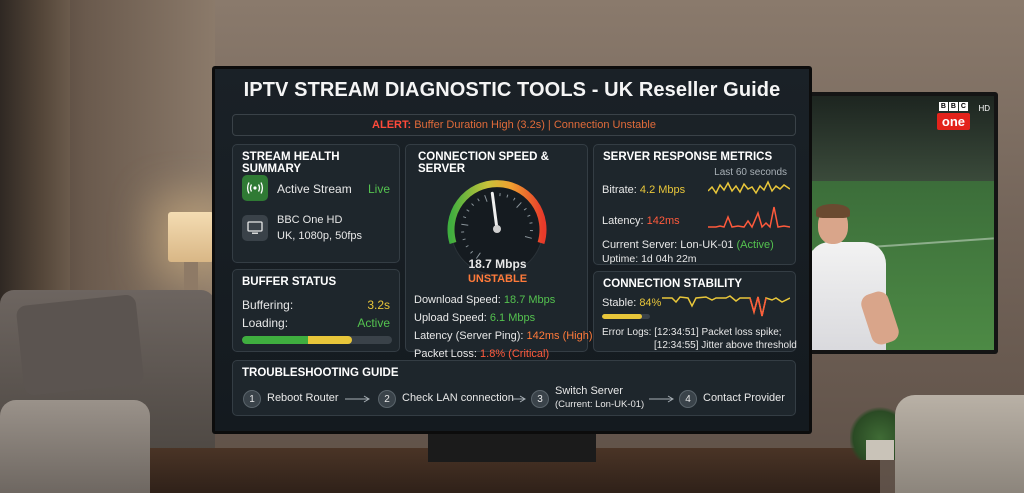 Image resolution: width=1024 pixels, height=493 pixels. Describe the element at coordinates (497, 264) in the screenshot. I see `gauge-speed-value: 18.7 Mbps` at that location.